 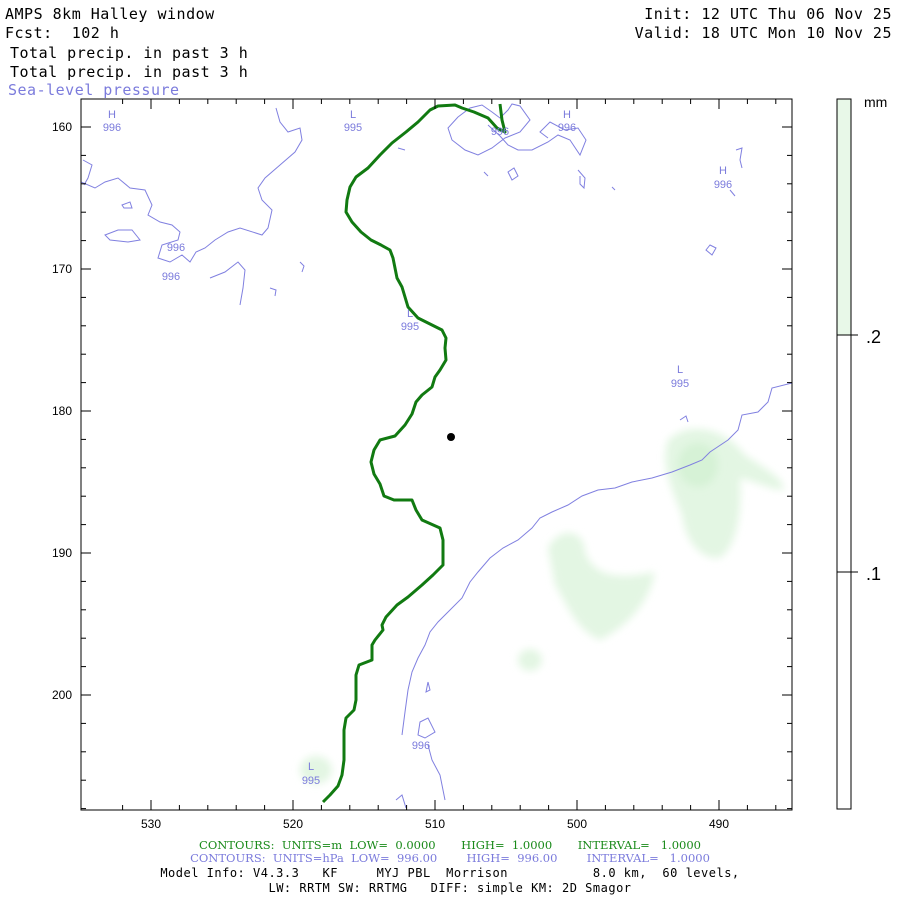 I want to click on colorbar-label: .1, so click(x=873, y=574).